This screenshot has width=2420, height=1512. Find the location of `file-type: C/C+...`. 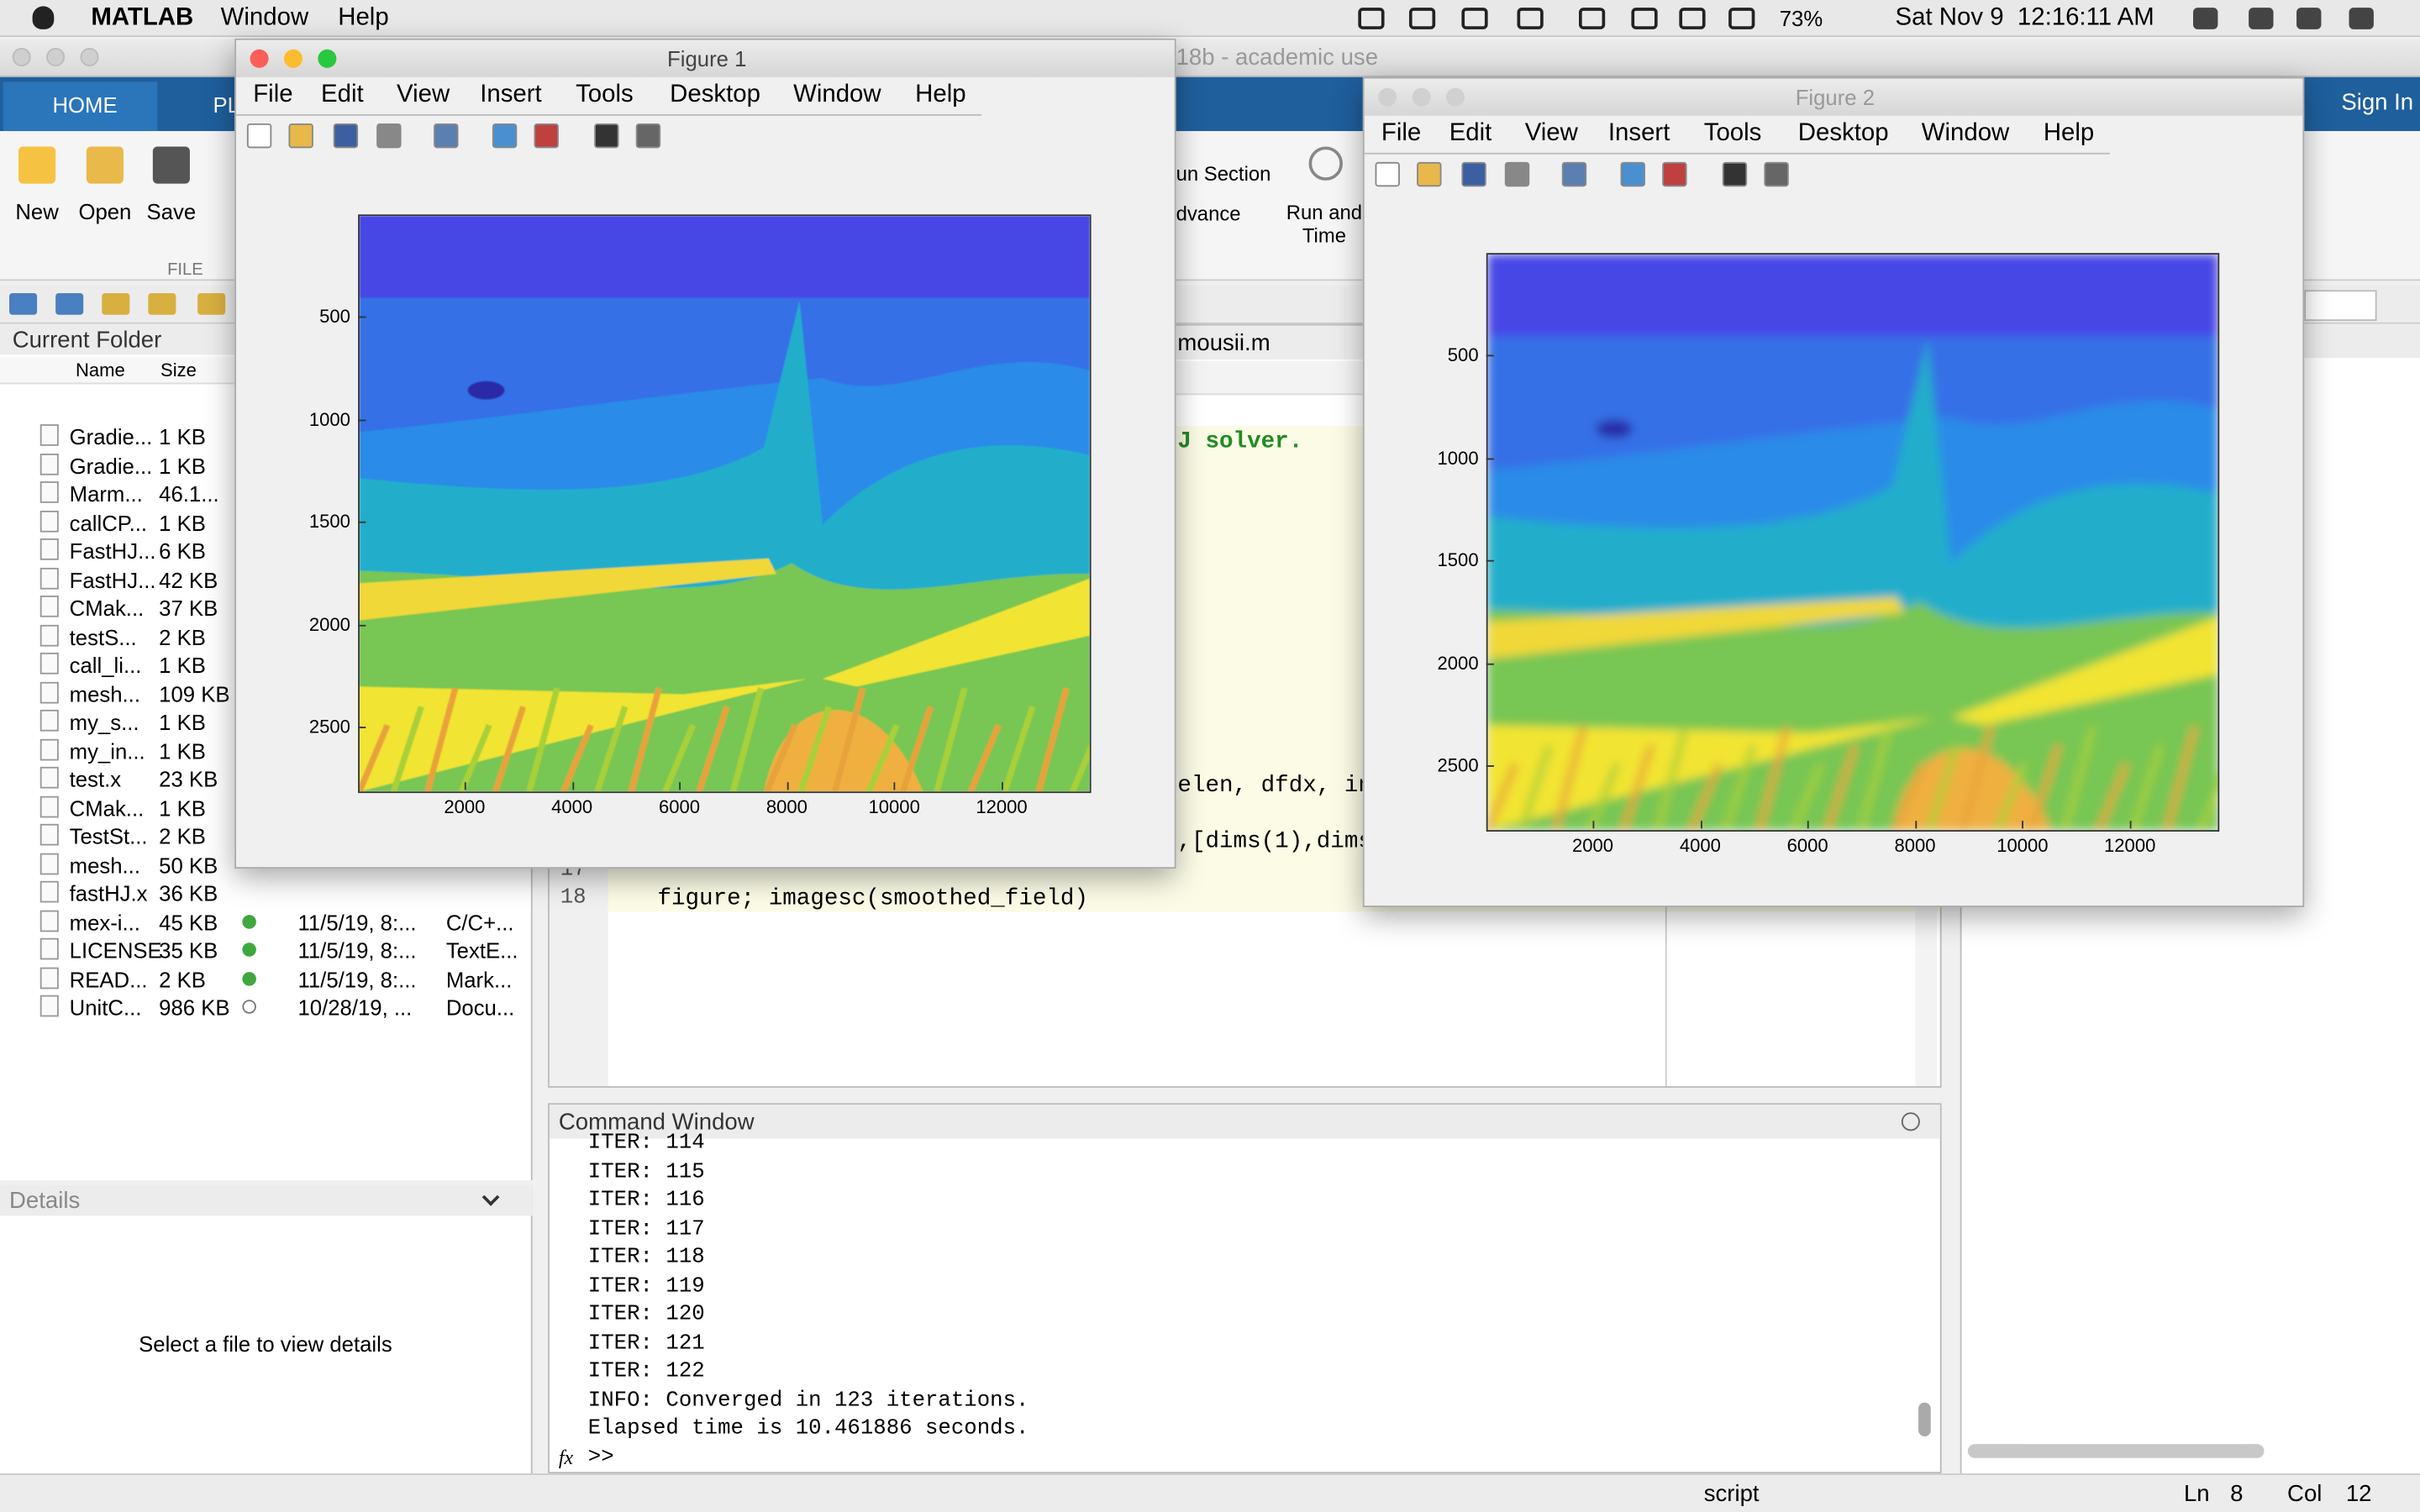

file-type: C/C+... is located at coordinates (480, 922).